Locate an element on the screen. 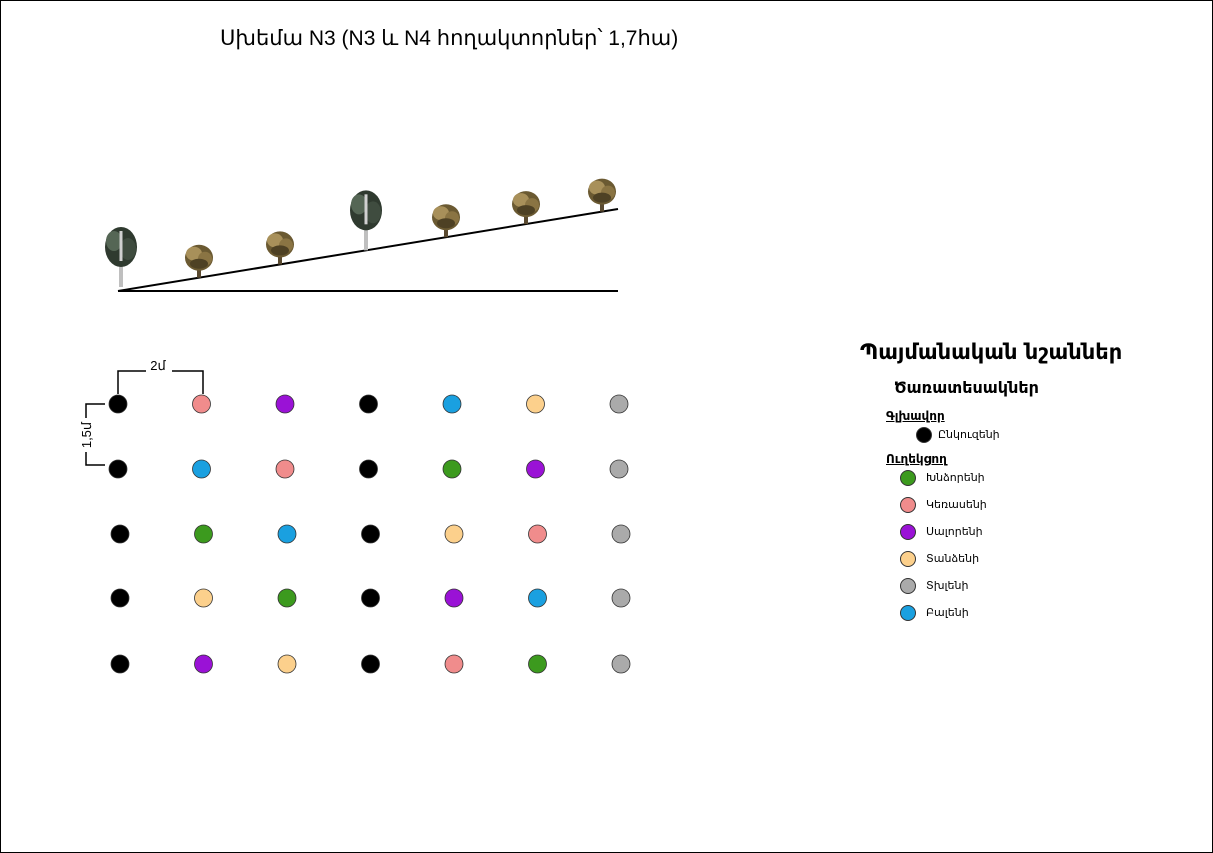 The width and height of the screenshot is (1213, 853). tree-grid is located at coordinates (369, 534).